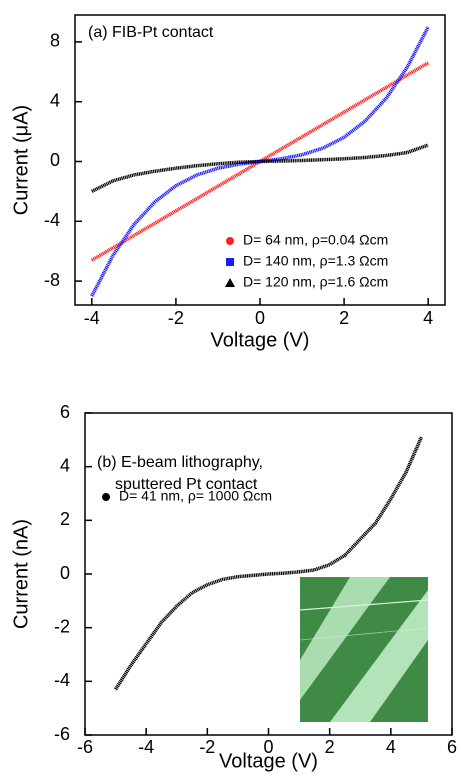  What do you see at coordinates (195, 496) in the screenshot?
I see `legend-label: D= 41 nm, ρ= 1000 Ωcm` at bounding box center [195, 496].